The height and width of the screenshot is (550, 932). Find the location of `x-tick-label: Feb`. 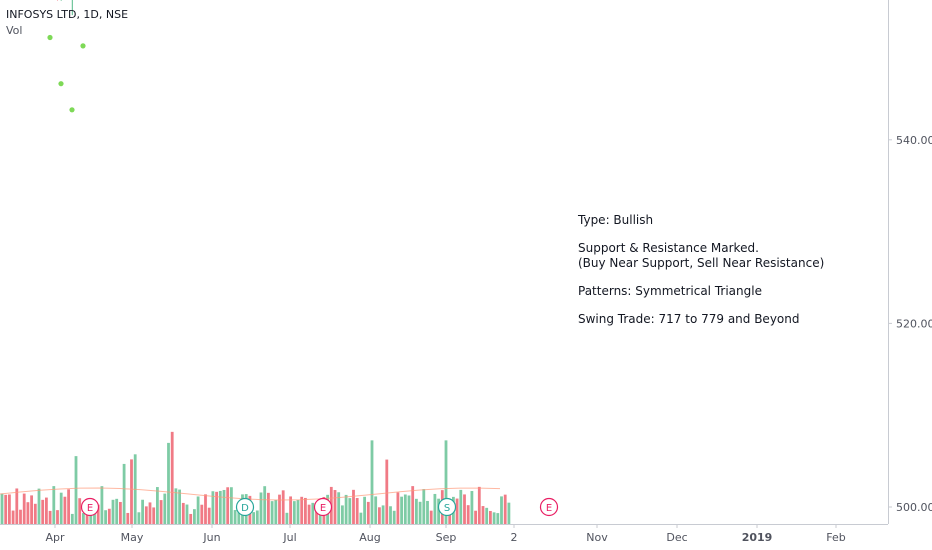

x-tick-label: Feb is located at coordinates (835, 537).